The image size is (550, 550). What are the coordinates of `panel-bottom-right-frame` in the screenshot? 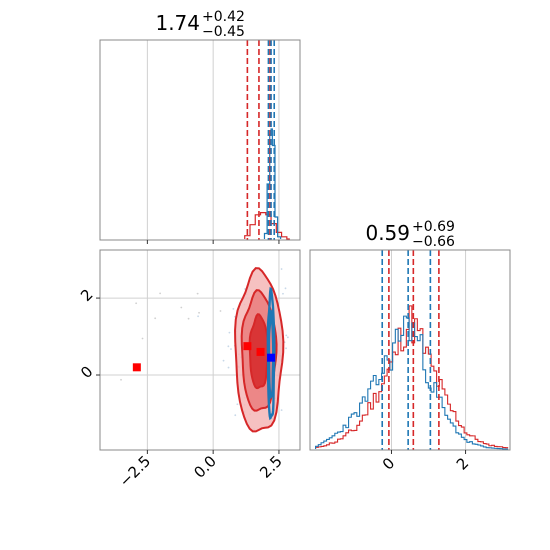 It's located at (410, 350).